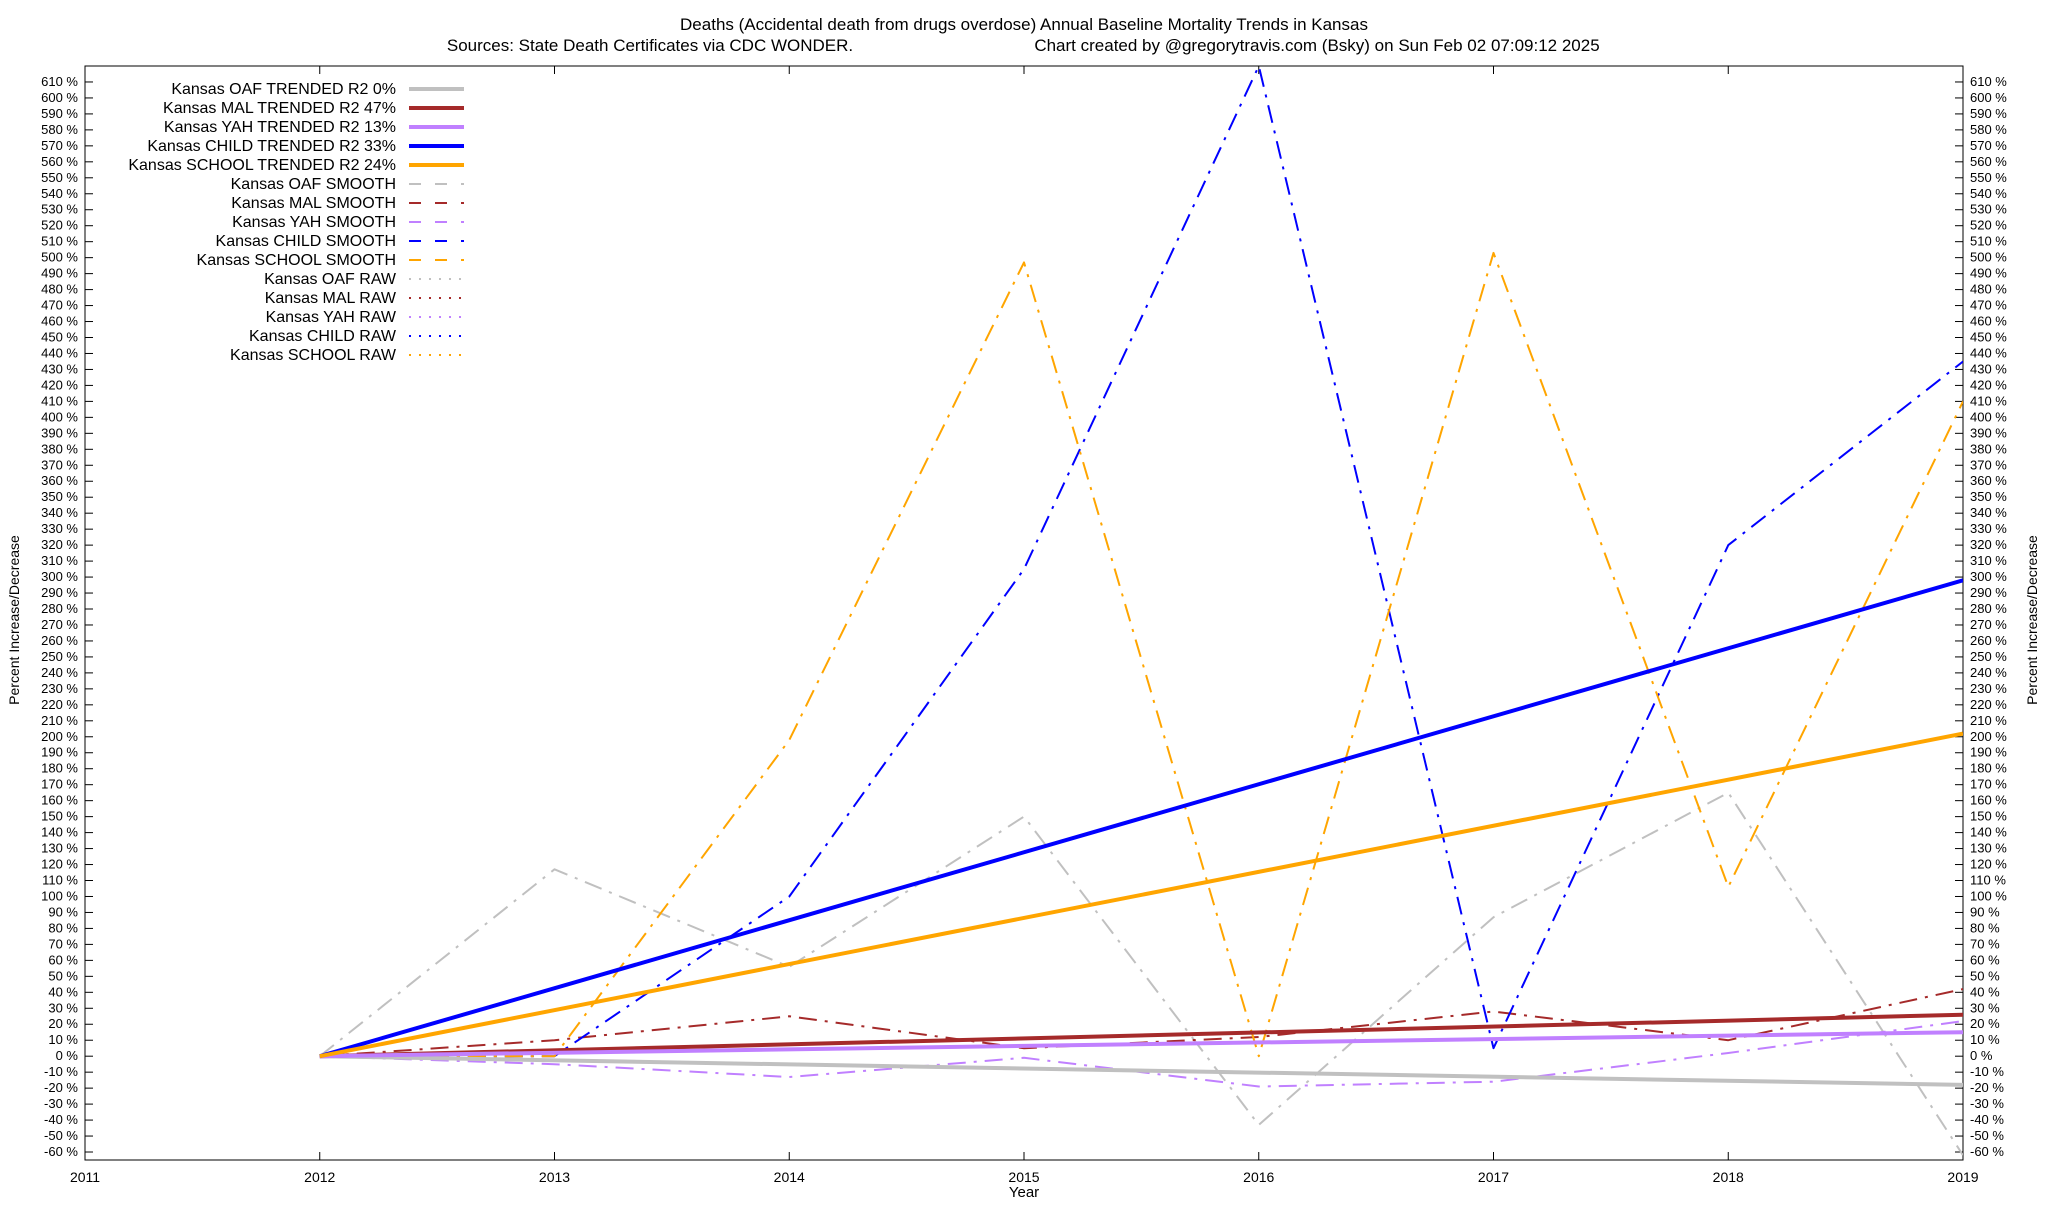 The width and height of the screenshot is (2048, 1205). I want to click on y-tick-label: -30 %, so click(61, 1103).